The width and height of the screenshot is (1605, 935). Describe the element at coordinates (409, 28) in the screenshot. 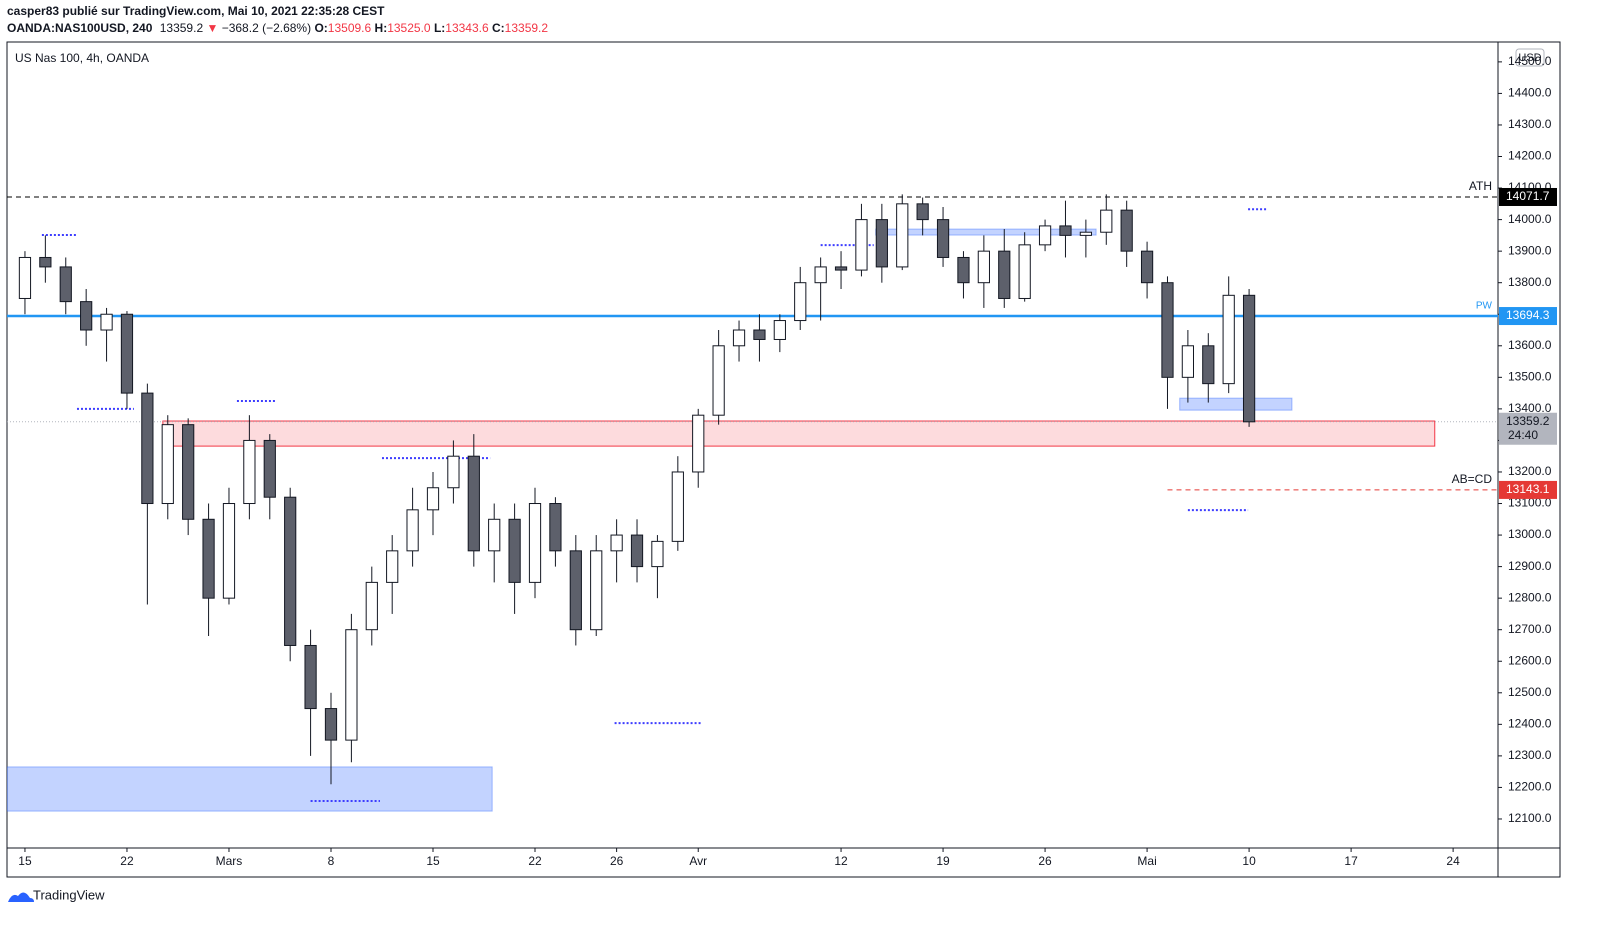

I see `h: 13525.0` at that location.